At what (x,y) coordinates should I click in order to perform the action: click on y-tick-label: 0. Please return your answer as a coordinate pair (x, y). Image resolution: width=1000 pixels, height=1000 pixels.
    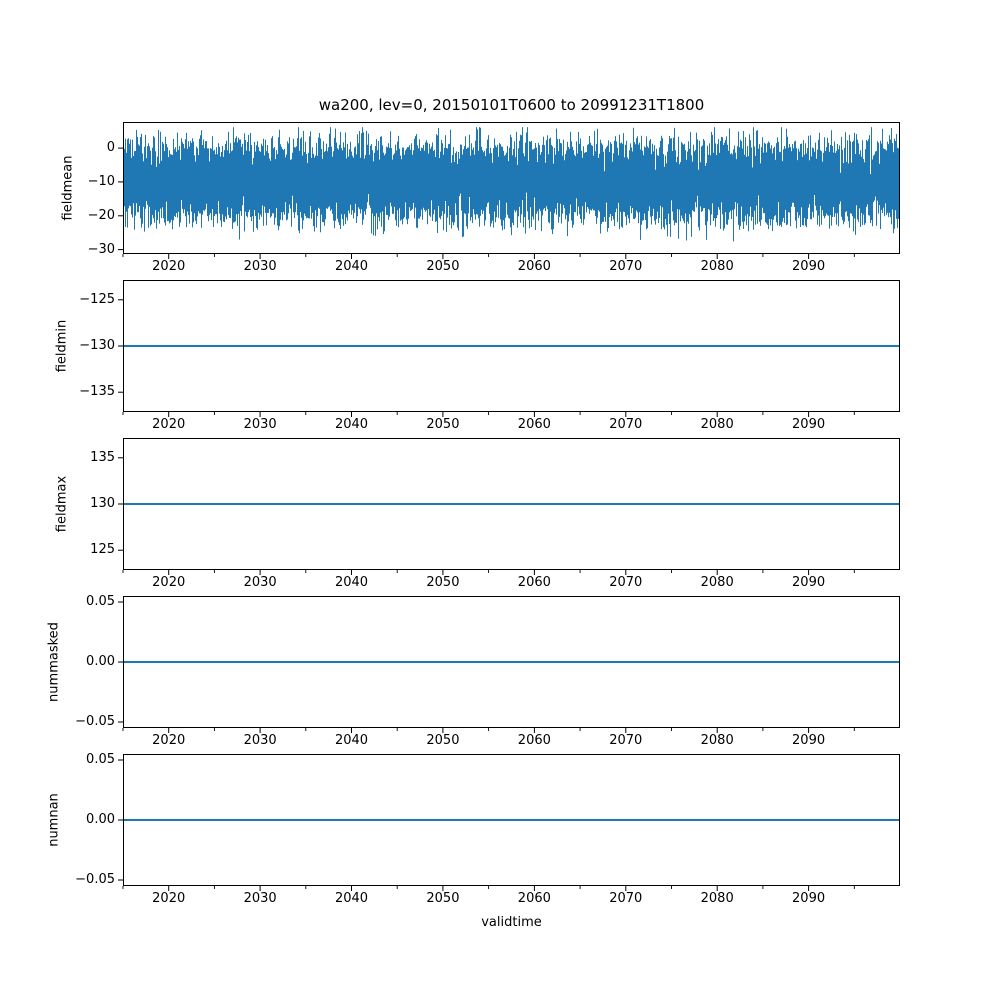
    Looking at the image, I should click on (110, 148).